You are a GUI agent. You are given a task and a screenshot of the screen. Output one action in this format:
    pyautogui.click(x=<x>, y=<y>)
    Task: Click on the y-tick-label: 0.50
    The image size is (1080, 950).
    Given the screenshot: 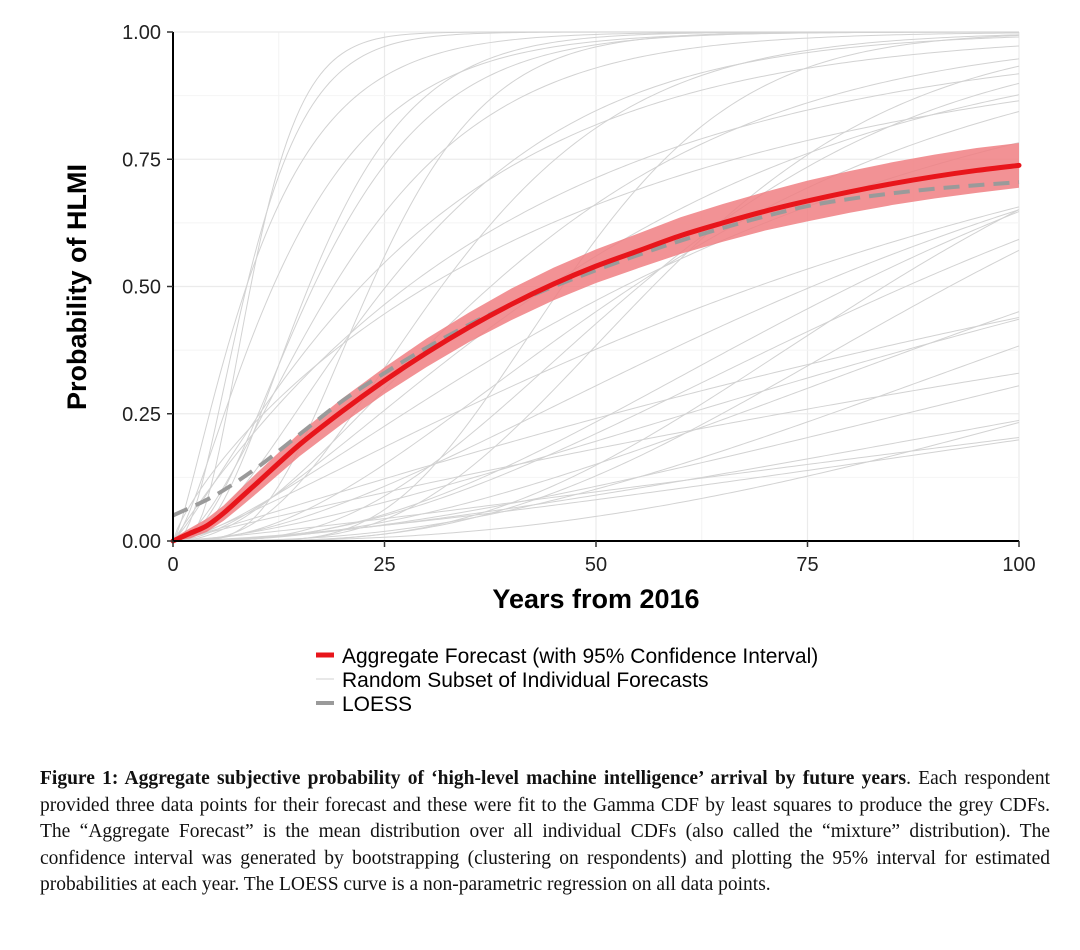 What is the action you would take?
    pyautogui.click(x=141, y=288)
    